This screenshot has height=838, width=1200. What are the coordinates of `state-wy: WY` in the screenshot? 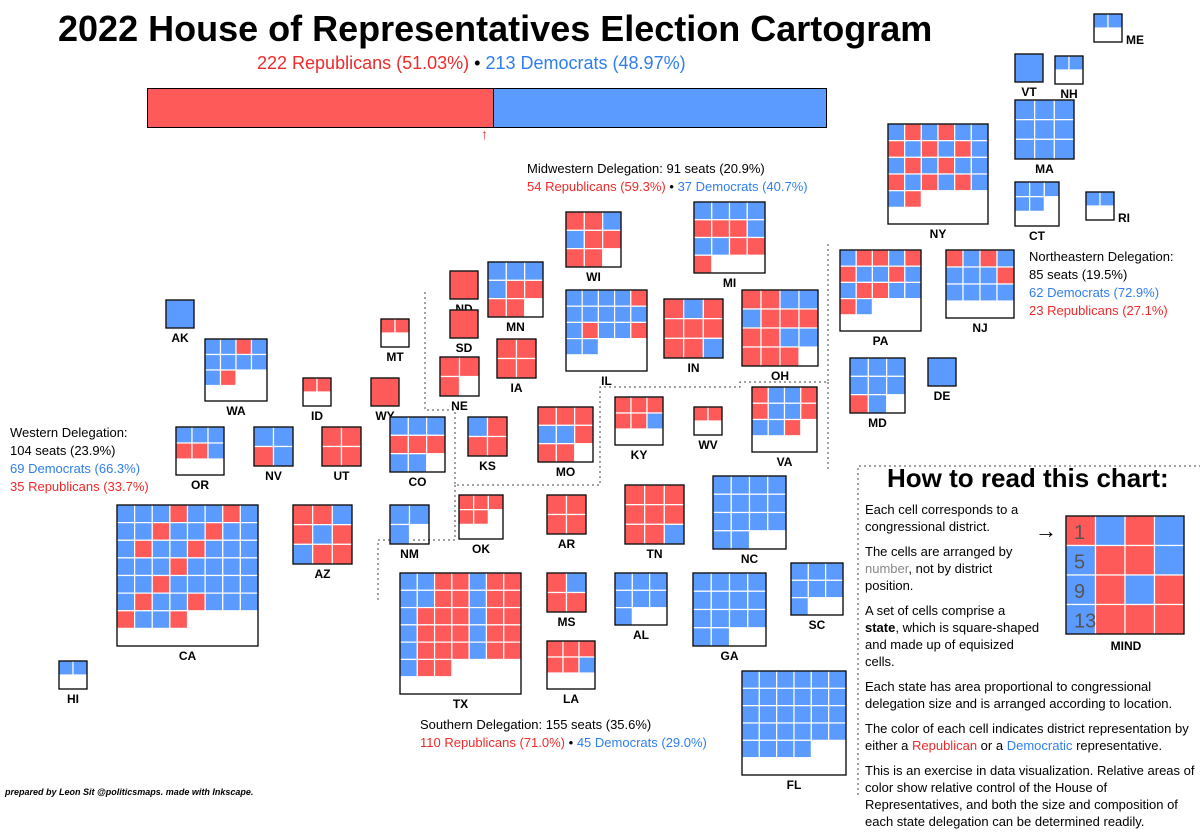 It's located at (385, 400).